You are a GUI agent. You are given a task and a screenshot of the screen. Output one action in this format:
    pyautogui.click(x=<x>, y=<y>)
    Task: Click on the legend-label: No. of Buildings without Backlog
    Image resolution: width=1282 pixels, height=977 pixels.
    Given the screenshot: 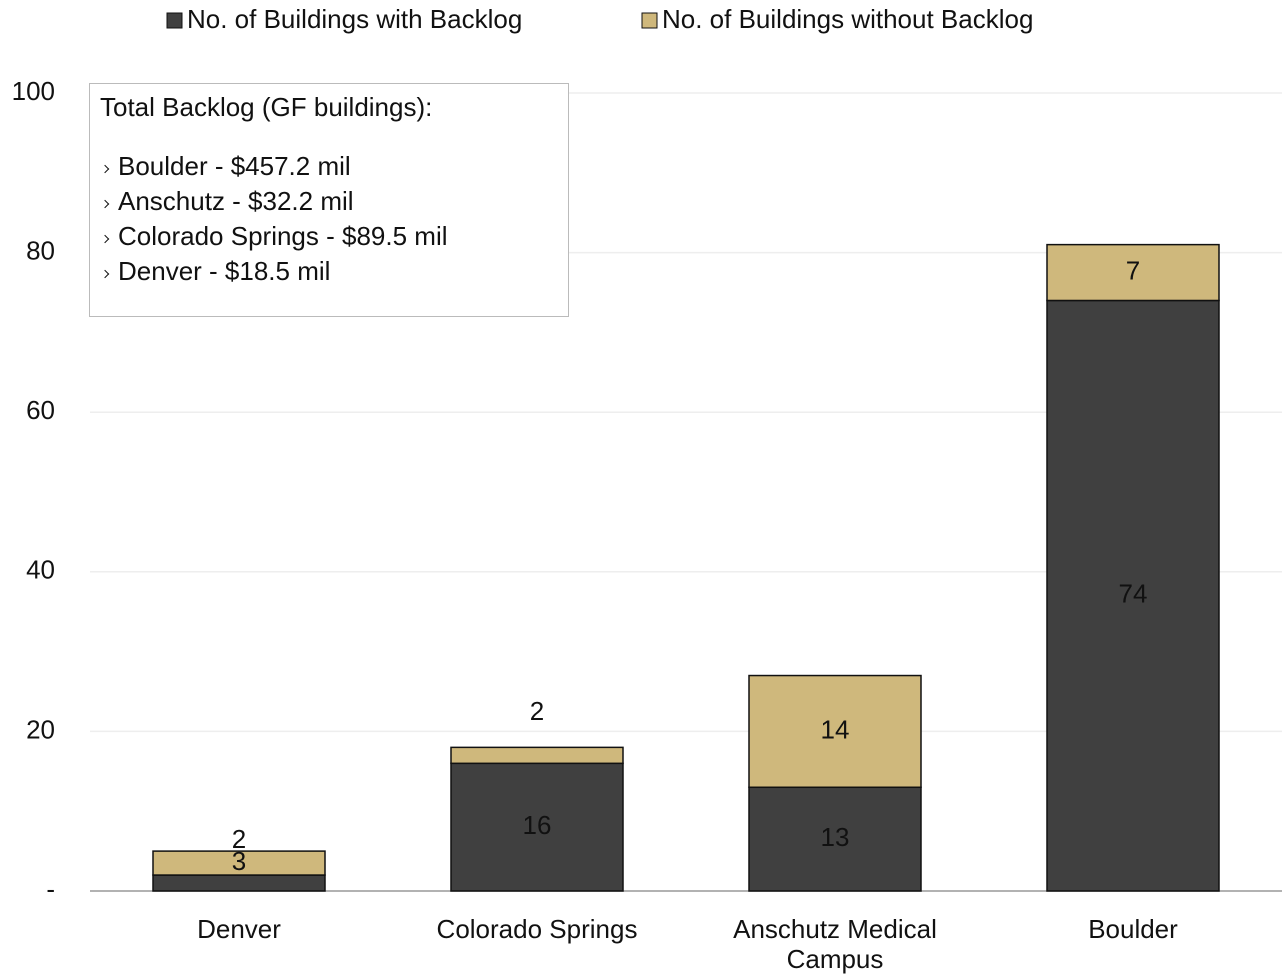 What is the action you would take?
    pyautogui.click(x=847, y=19)
    